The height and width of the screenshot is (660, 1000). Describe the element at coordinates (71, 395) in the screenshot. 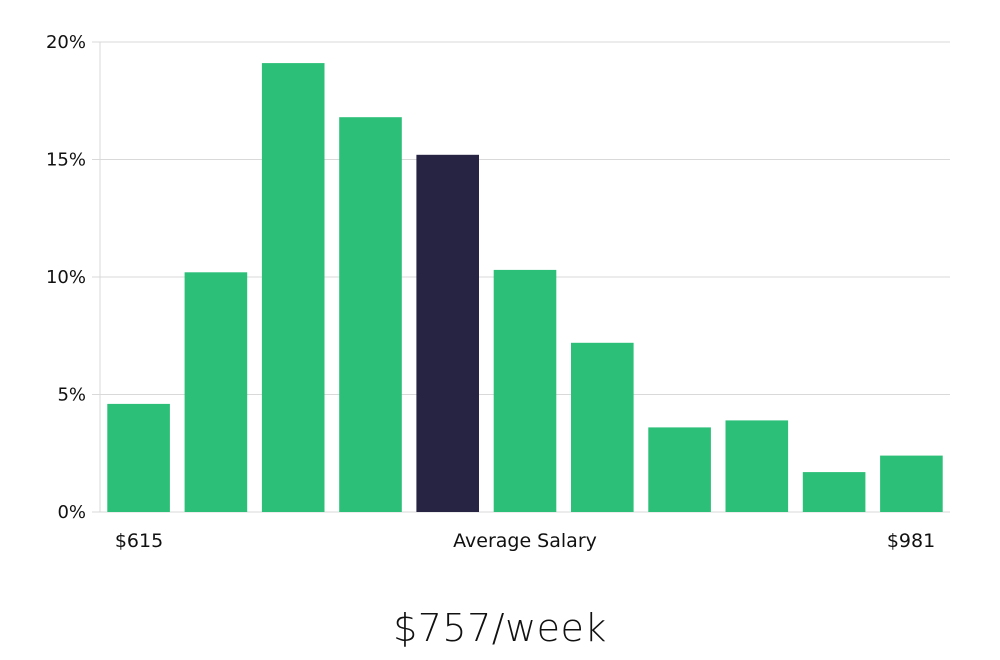

I see `y-tick-label: 5%` at that location.